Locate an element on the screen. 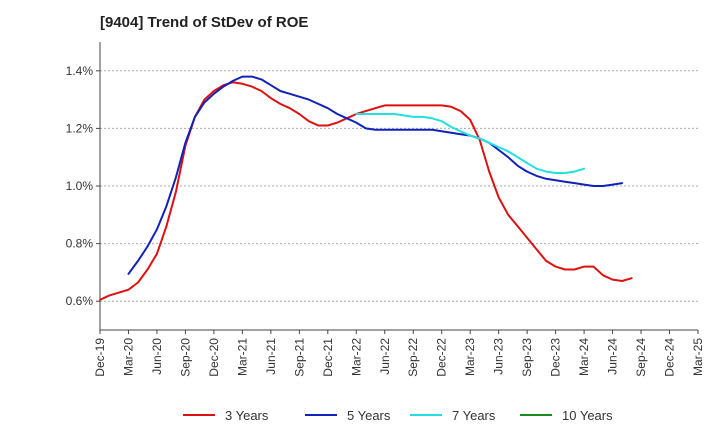  x-tick-label-5: Mar-21 is located at coordinates (242, 357).